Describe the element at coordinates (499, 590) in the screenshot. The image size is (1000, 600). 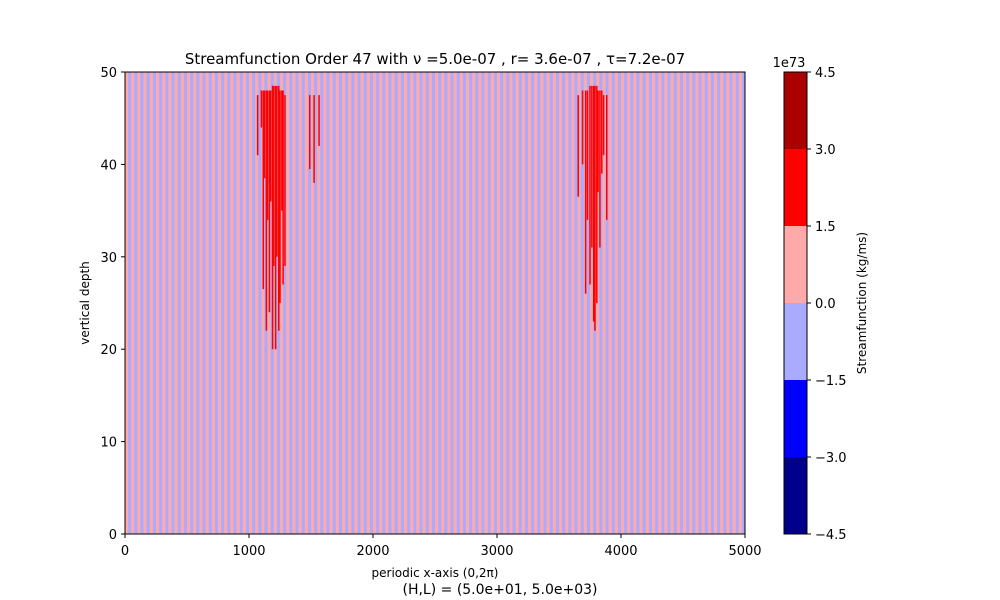
I see `footer-text: (H,L) = (5.0e+01, 5.0e+03)` at that location.